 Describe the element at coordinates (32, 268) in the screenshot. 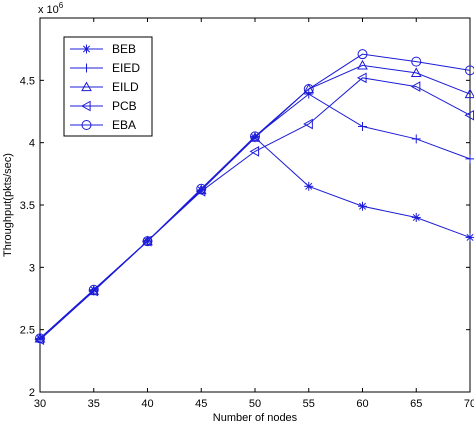

I see `y-tick-label: 3` at that location.